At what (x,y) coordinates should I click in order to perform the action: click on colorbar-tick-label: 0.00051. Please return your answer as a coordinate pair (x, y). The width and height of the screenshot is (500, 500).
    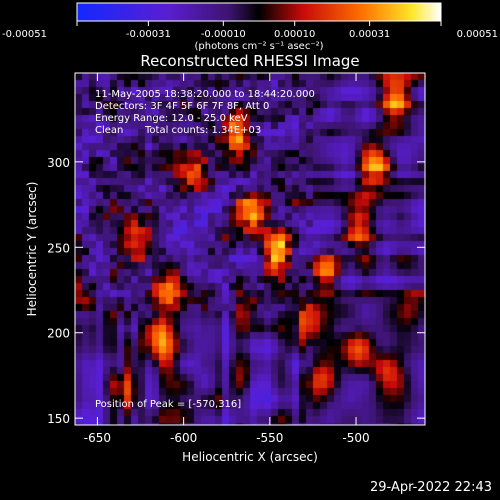
    Looking at the image, I should click on (477, 34).